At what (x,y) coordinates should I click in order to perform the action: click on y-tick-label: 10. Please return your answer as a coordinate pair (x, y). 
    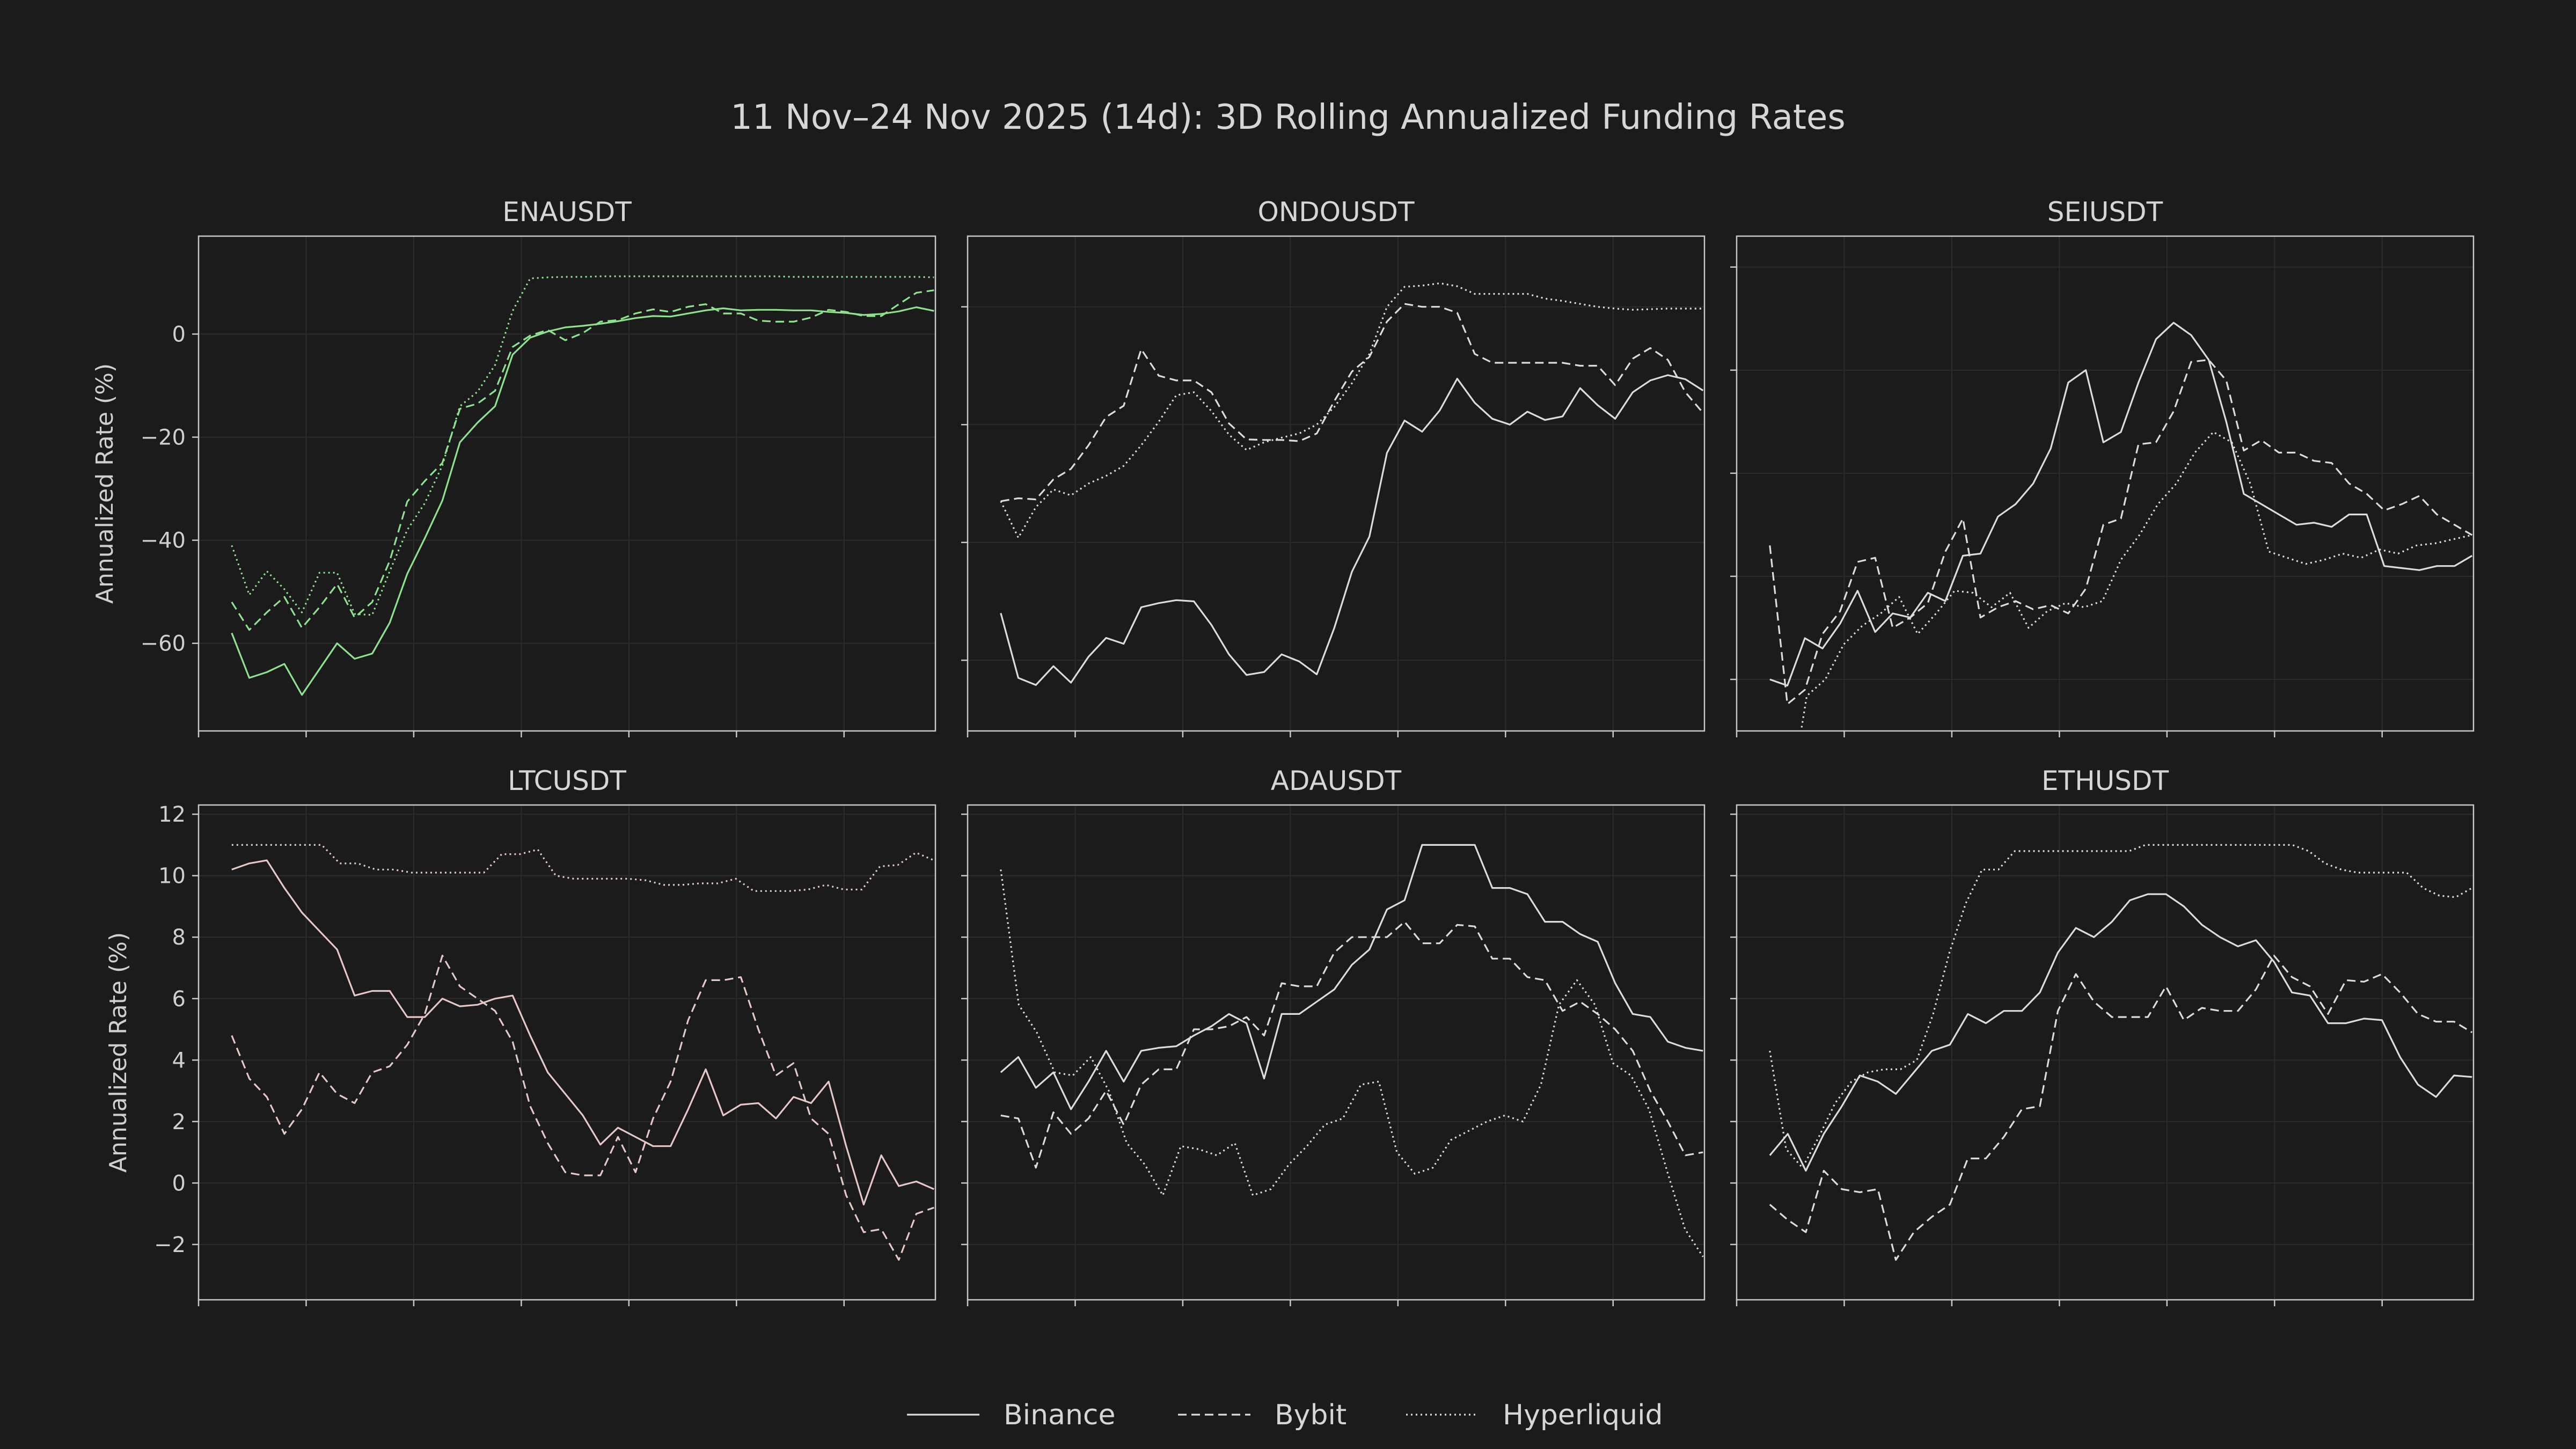
    Looking at the image, I should click on (172, 876).